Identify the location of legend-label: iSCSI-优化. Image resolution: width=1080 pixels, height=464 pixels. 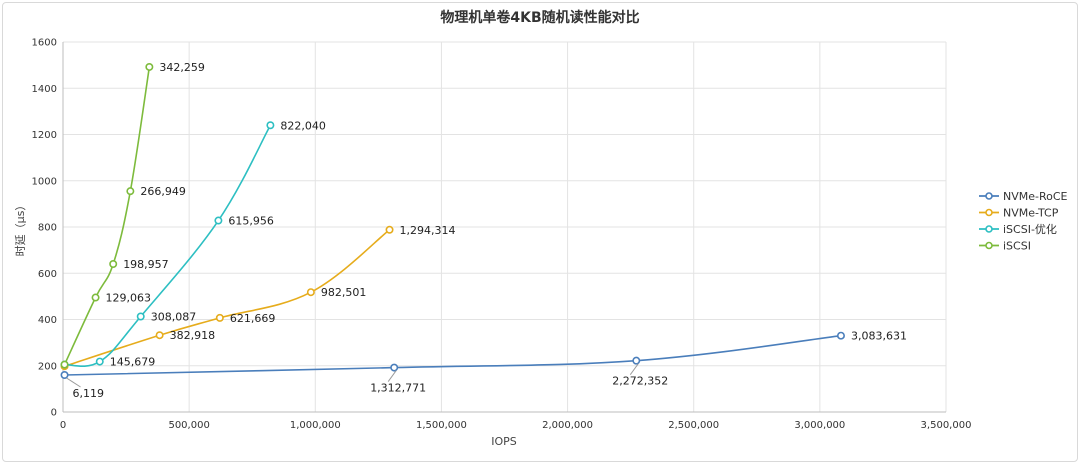
(1030, 229).